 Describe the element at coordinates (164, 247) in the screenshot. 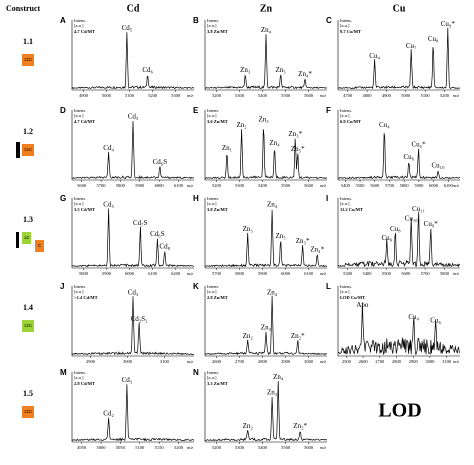

I see `peak-label: Cd₈` at that location.